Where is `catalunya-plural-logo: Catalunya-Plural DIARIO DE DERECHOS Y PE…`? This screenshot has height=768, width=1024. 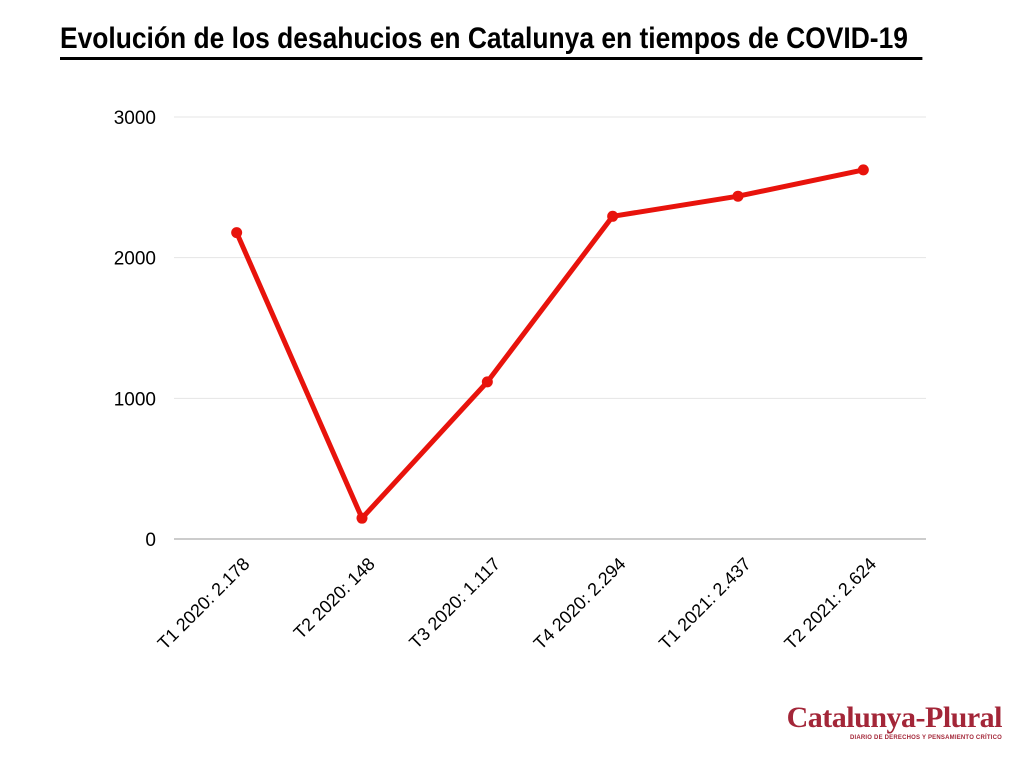
catalunya-plural-logo: Catalunya-Plural DIARIO DE DERECHOS Y PE… is located at coordinates (894, 721).